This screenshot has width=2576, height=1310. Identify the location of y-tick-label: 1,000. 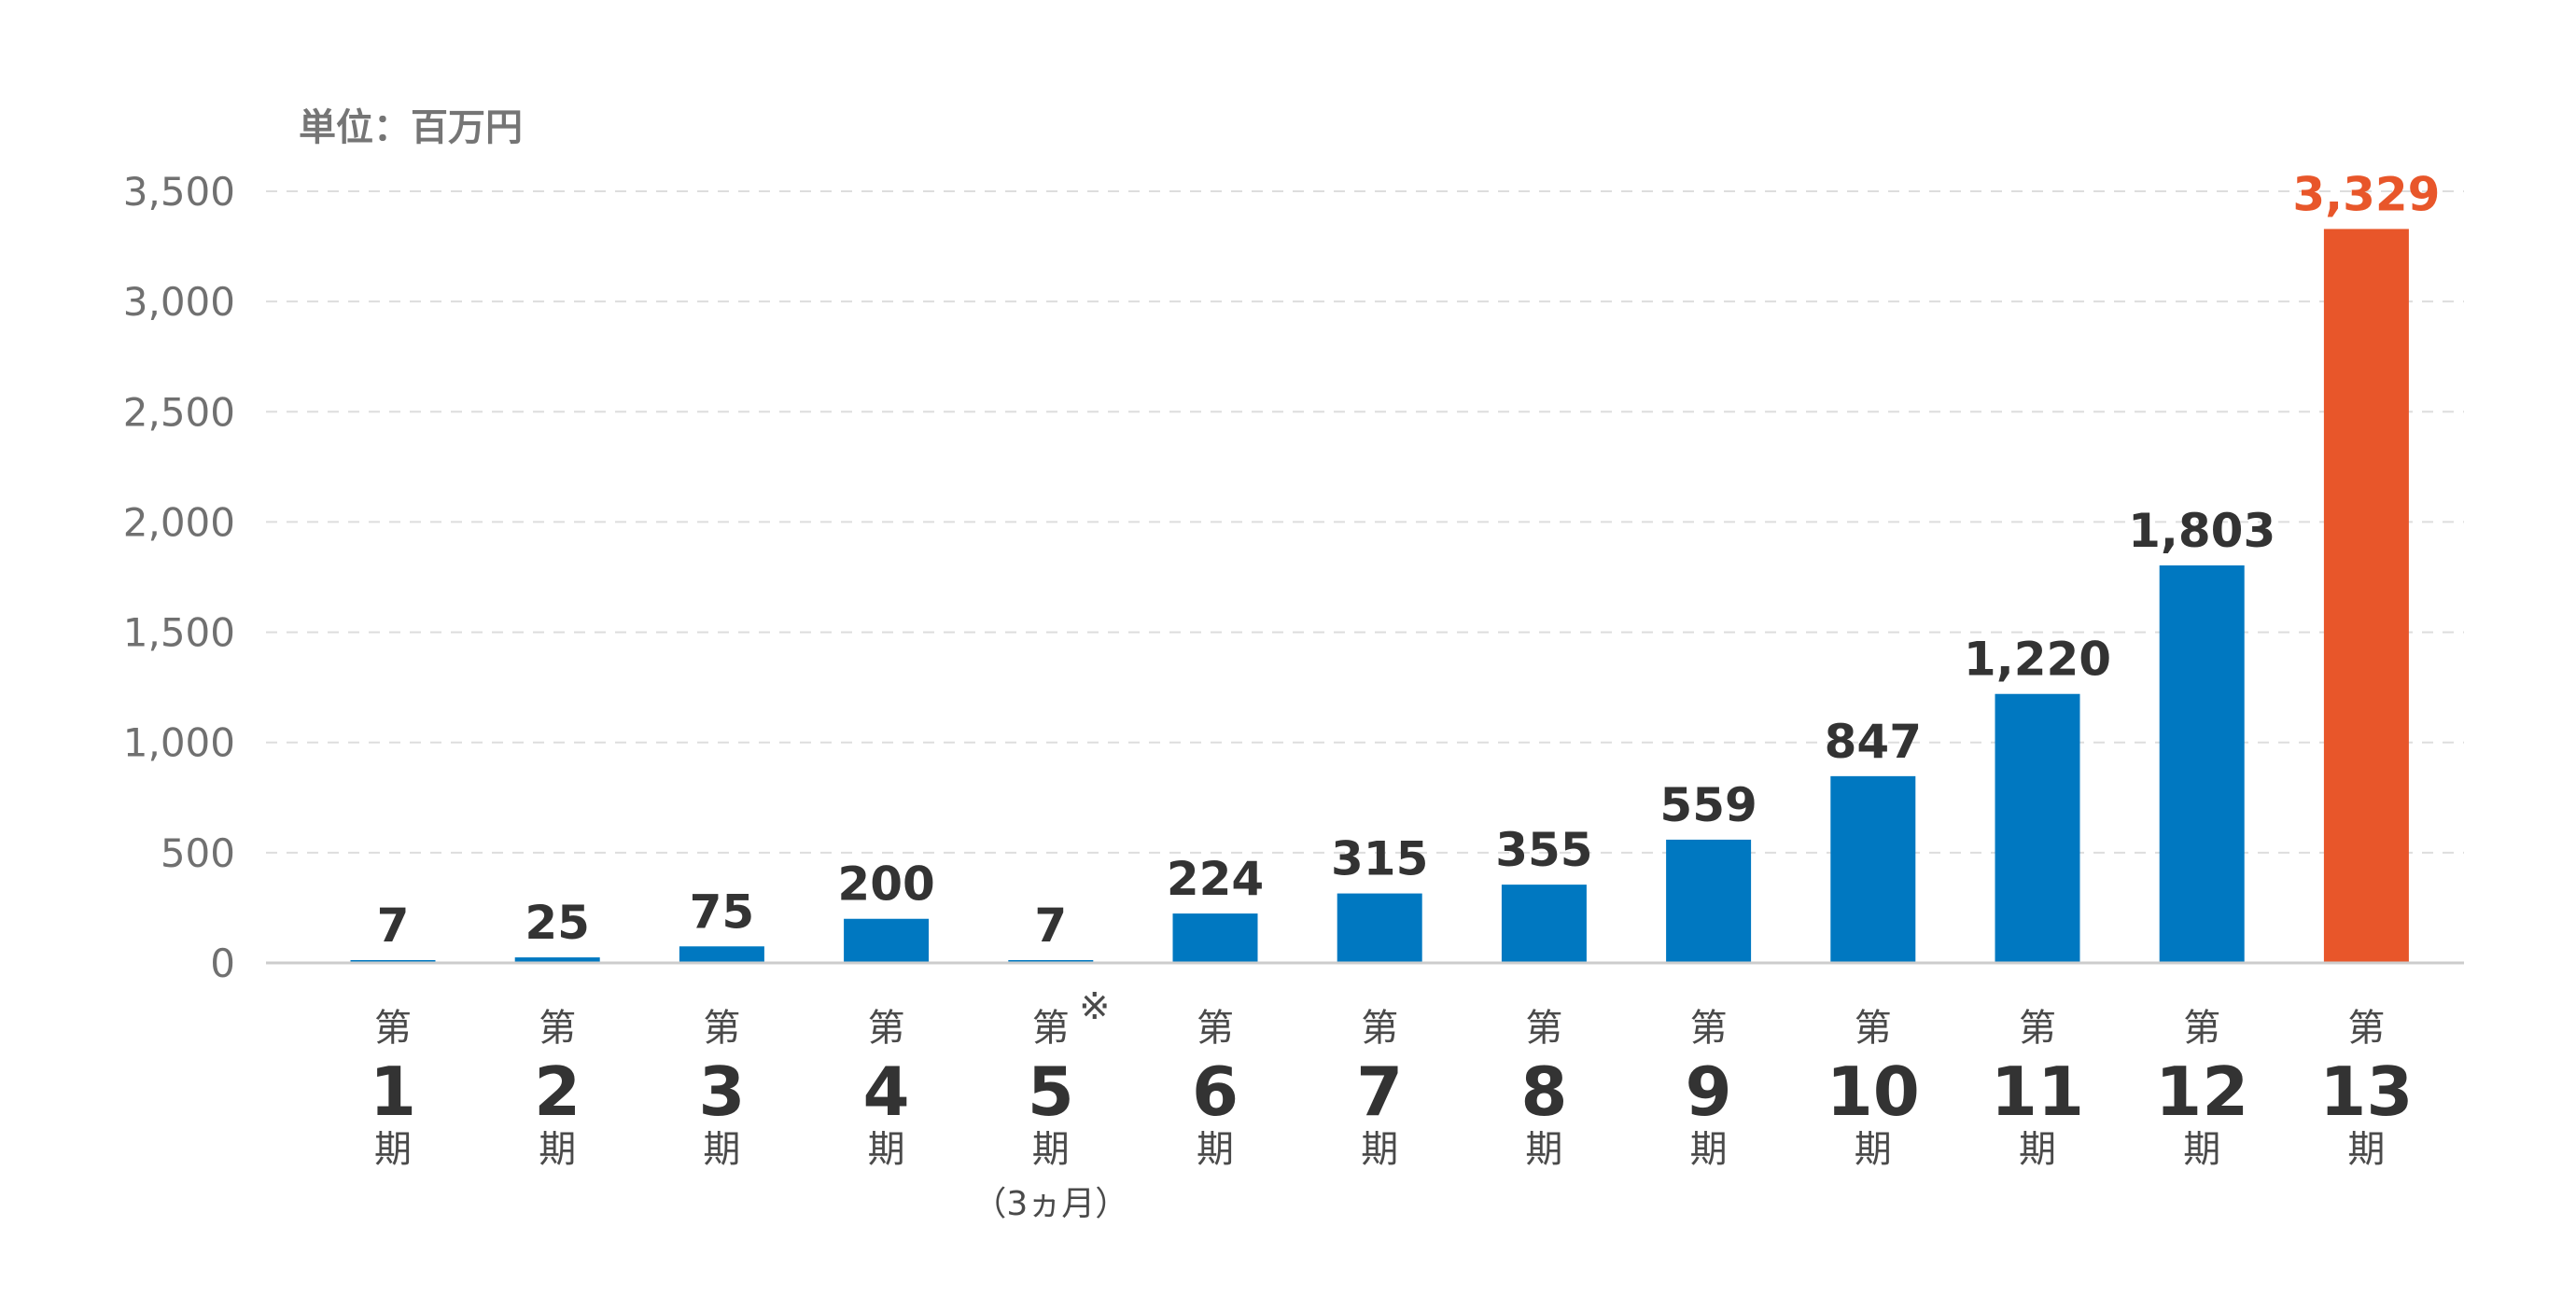
(179, 743).